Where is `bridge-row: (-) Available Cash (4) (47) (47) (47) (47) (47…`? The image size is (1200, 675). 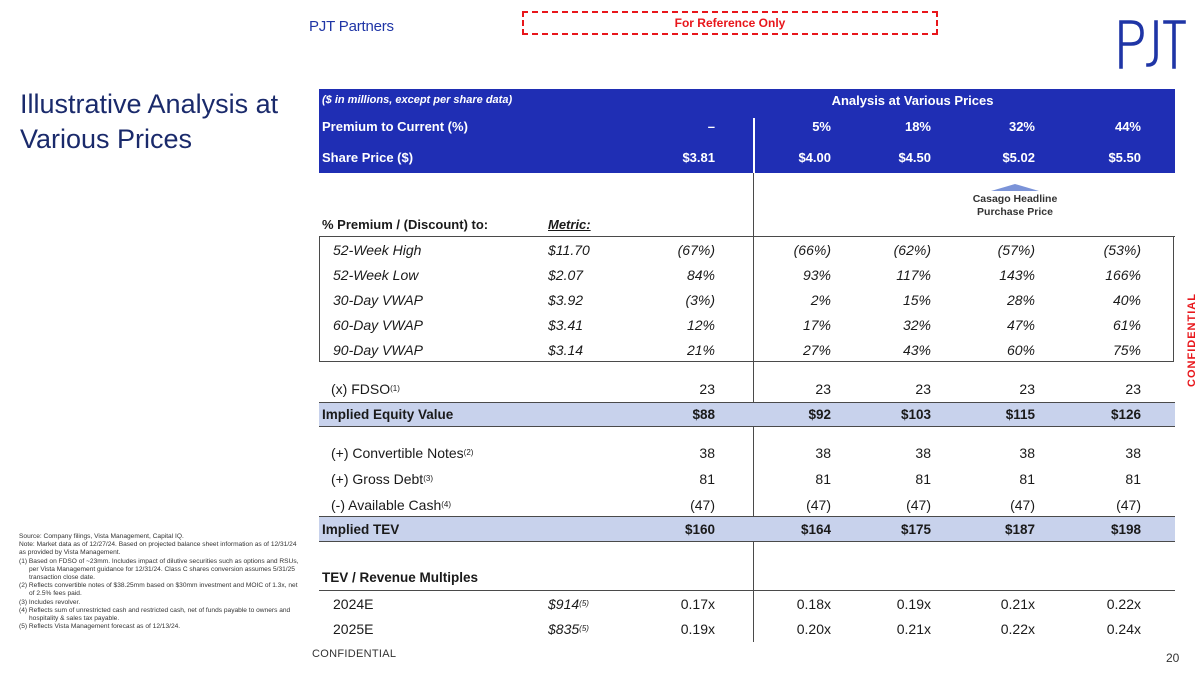 bridge-row: (-) Available Cash (4) (47) (47) (47) (47) (47… is located at coordinates (747, 505).